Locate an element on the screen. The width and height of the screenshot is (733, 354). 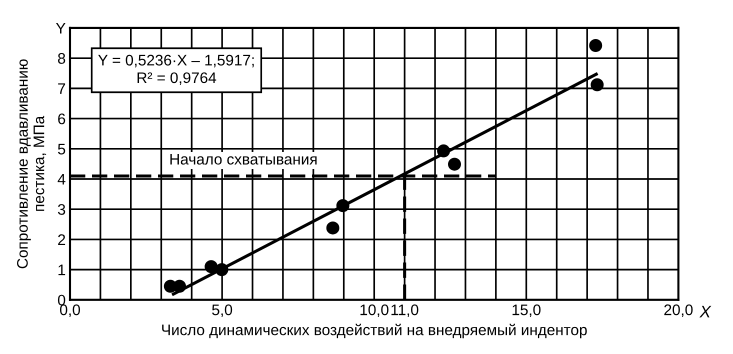
y-tick-label: 3 is located at coordinates (62, 209).